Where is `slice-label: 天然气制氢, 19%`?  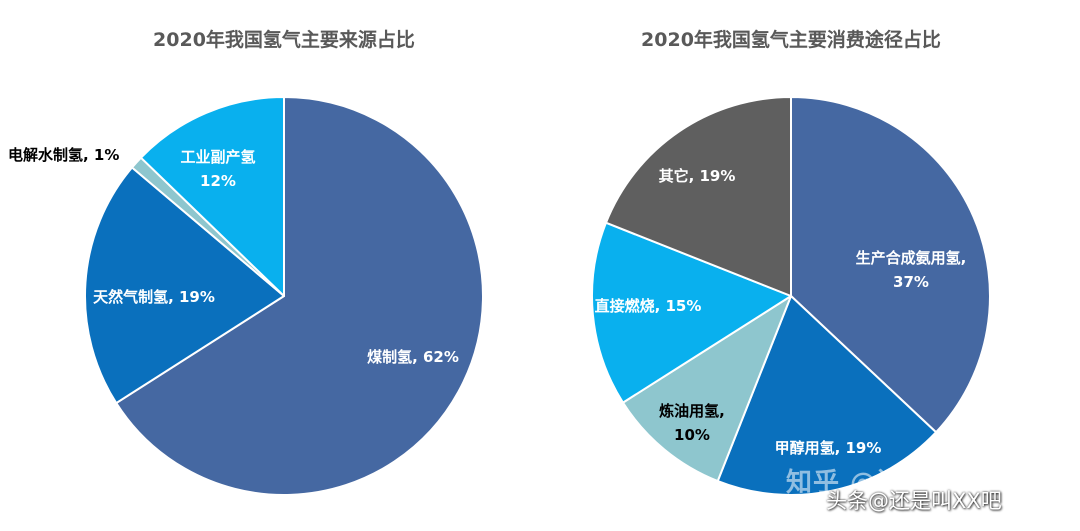
slice-label: 天然气制氢, 19% is located at coordinates (154, 297).